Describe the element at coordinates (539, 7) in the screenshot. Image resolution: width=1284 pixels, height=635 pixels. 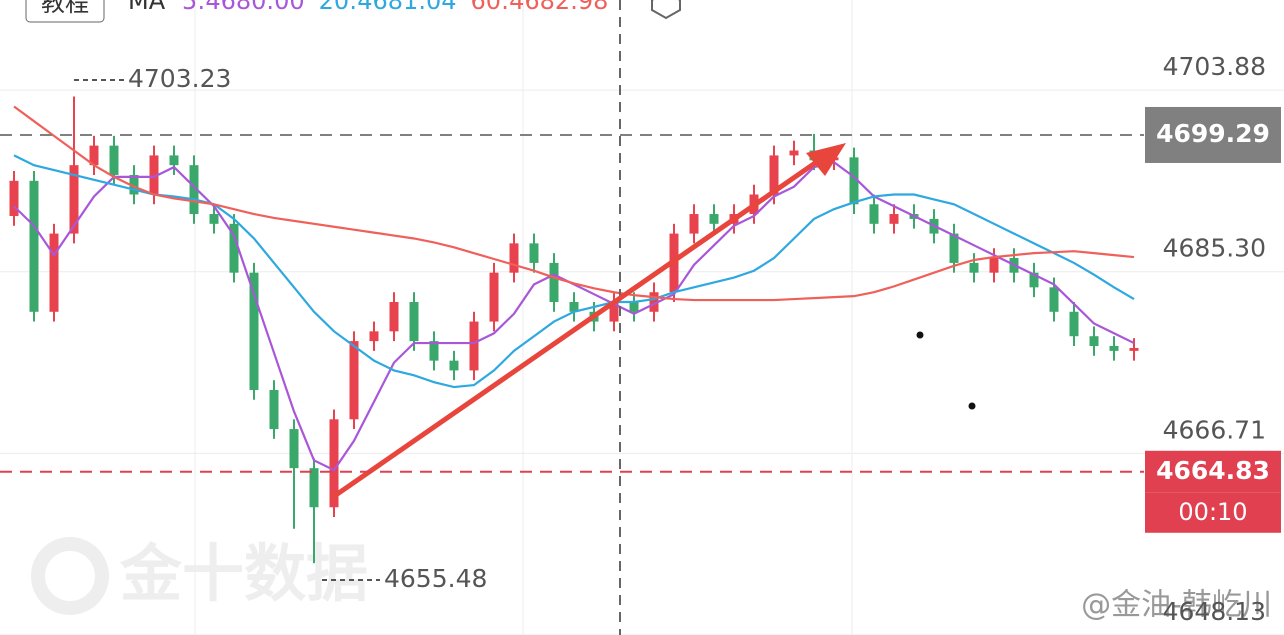
I see `ma-legend: 60:4682.98` at that location.